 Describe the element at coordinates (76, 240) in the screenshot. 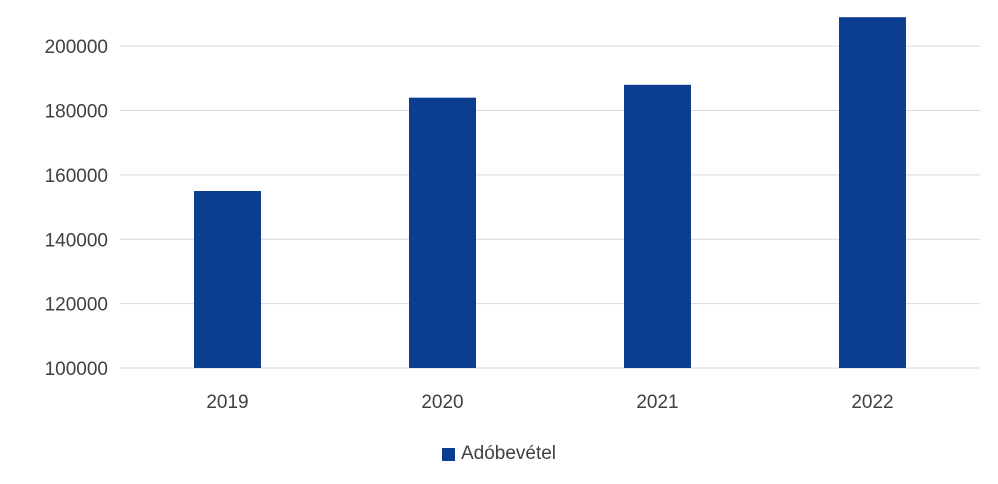

I see `y-tick-label: 140000` at that location.